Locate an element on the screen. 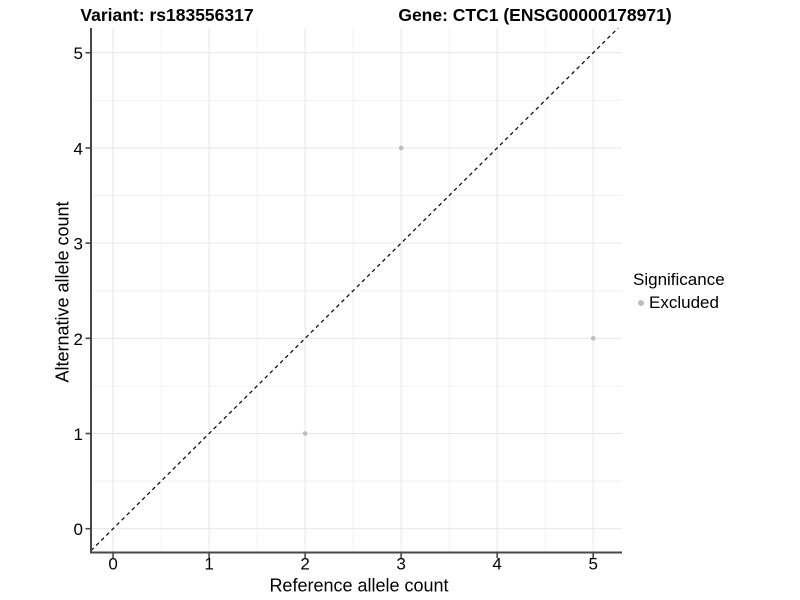  x-tick-label: 1 is located at coordinates (208, 564).